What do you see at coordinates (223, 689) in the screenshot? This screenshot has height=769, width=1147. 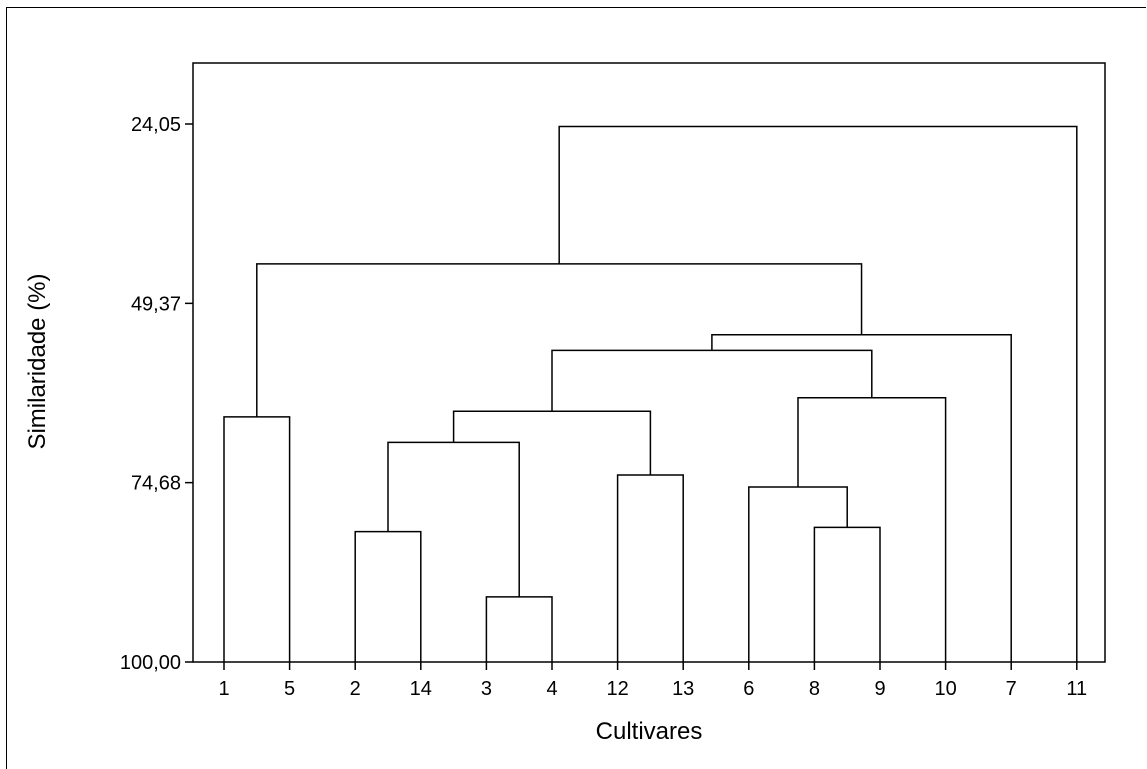 I see `x-tick-label: 1` at bounding box center [223, 689].